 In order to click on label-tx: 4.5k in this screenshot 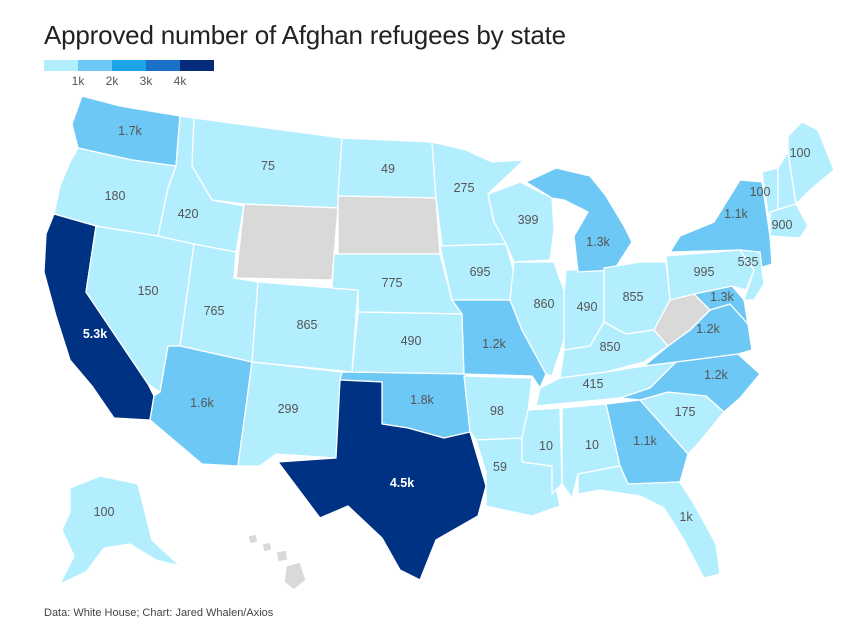, I will do `click(402, 483)`.